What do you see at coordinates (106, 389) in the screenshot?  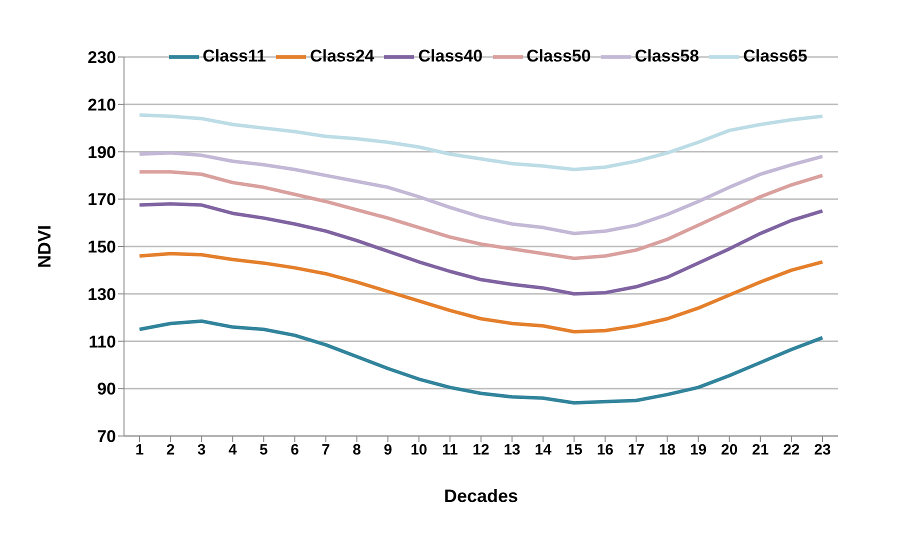 I see `y-tick-label: 90` at bounding box center [106, 389].